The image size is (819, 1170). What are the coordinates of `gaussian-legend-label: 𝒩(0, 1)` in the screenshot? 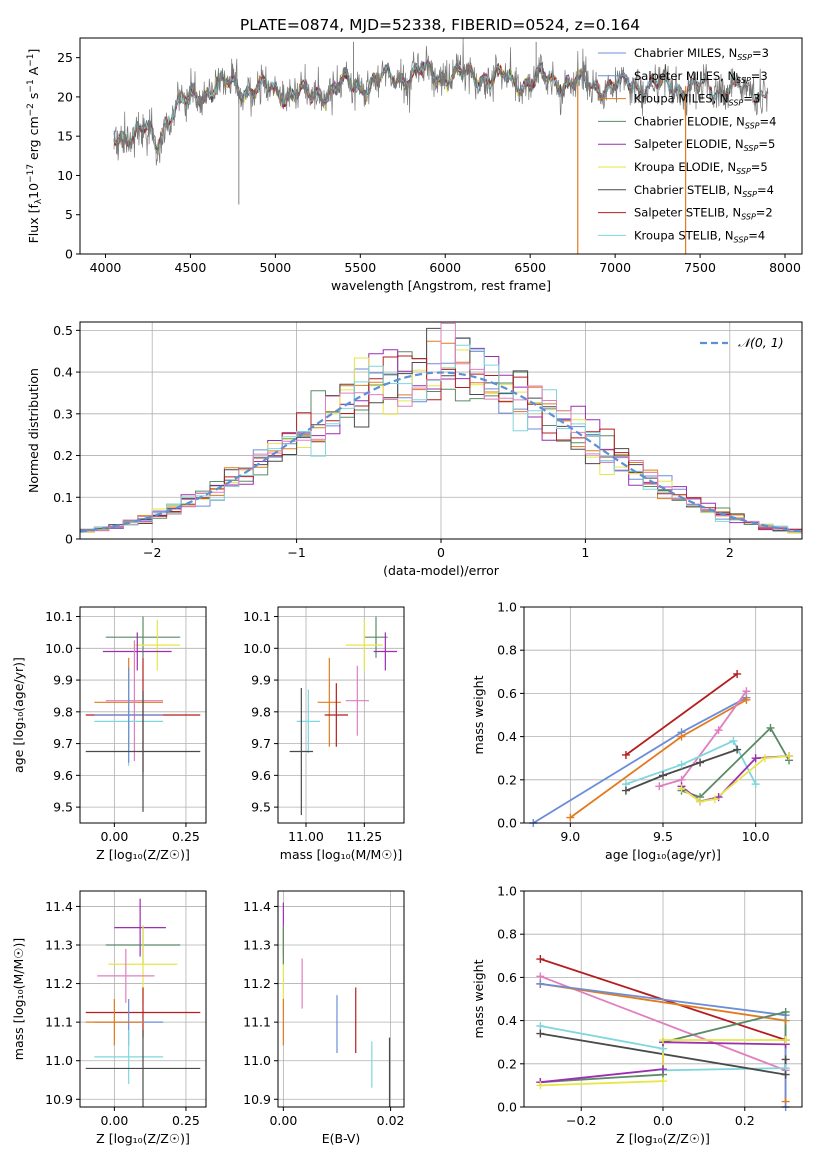 It's located at (761, 342).